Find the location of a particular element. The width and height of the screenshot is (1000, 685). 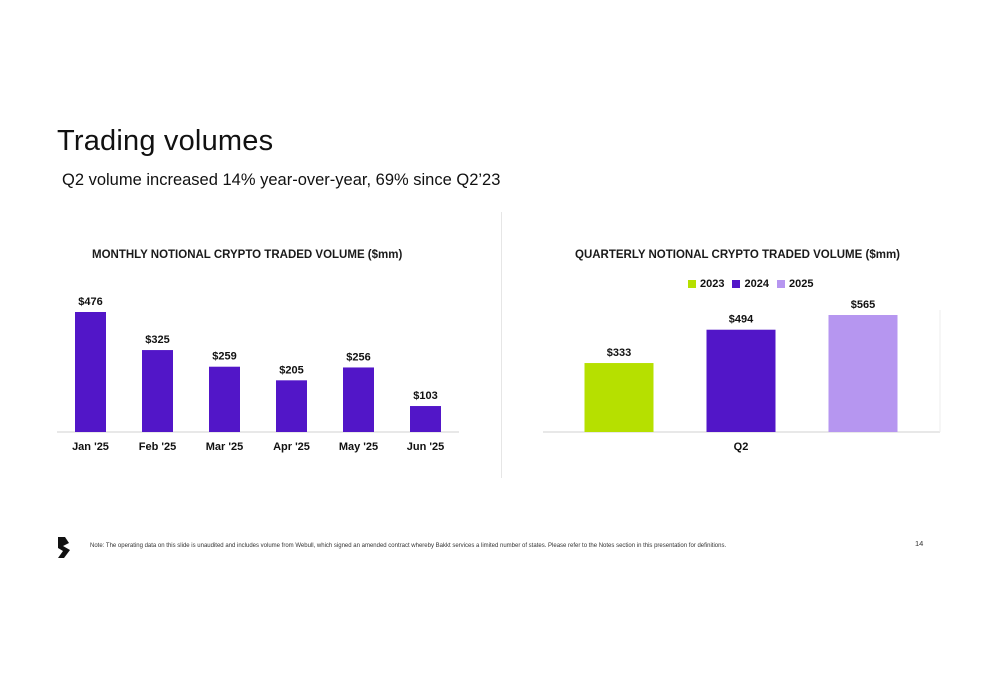

quarterly-bar-2024 is located at coordinates (741, 380).